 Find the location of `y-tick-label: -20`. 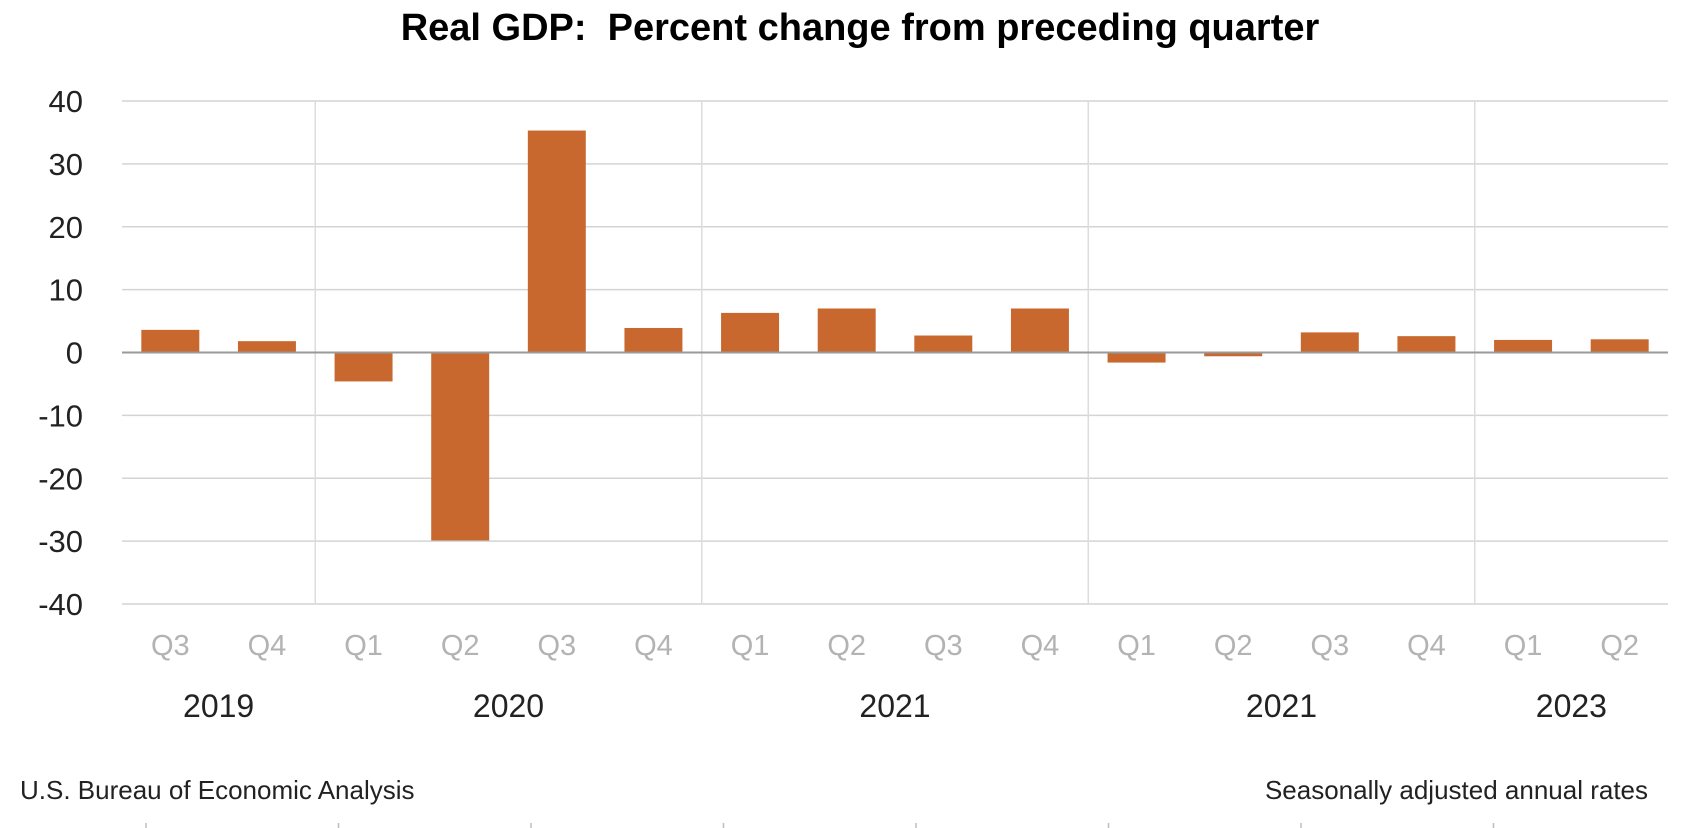

y-tick-label: -20 is located at coordinates (60, 478).